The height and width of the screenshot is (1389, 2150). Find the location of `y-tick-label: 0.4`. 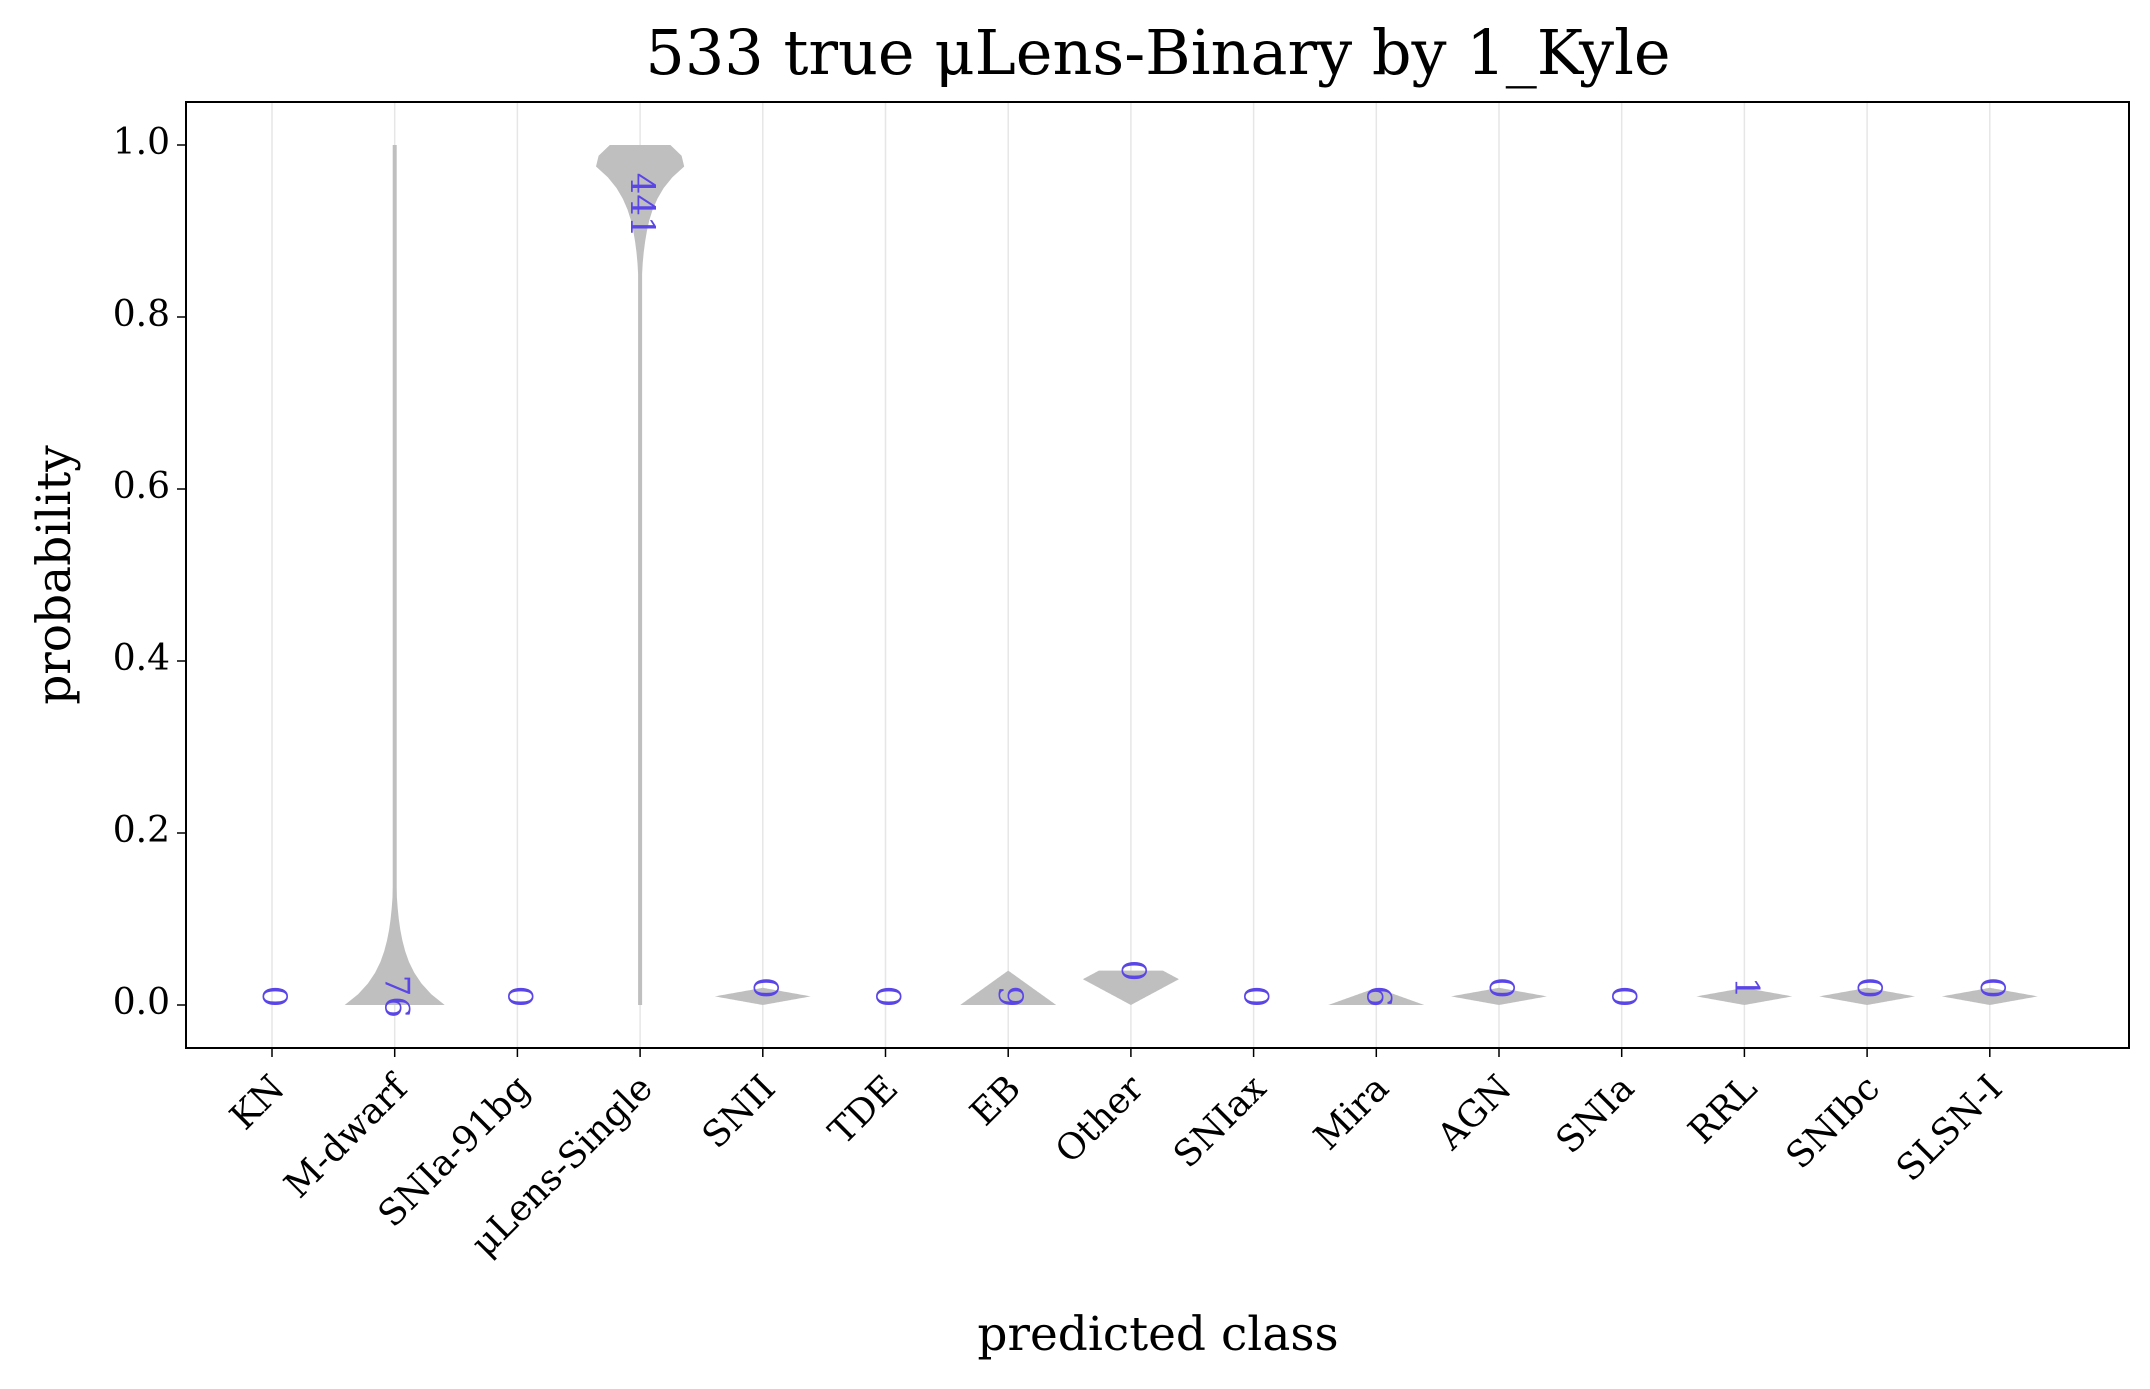

y-tick-label: 0.4 is located at coordinates (141, 658).